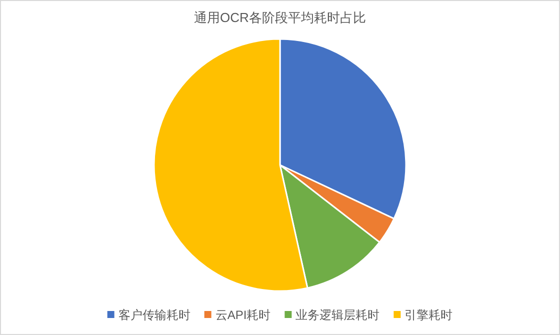 Image resolution: width=560 pixels, height=335 pixels. What do you see at coordinates (338, 315) in the screenshot?
I see `legend-label: 业务逻辑层耗时` at bounding box center [338, 315].